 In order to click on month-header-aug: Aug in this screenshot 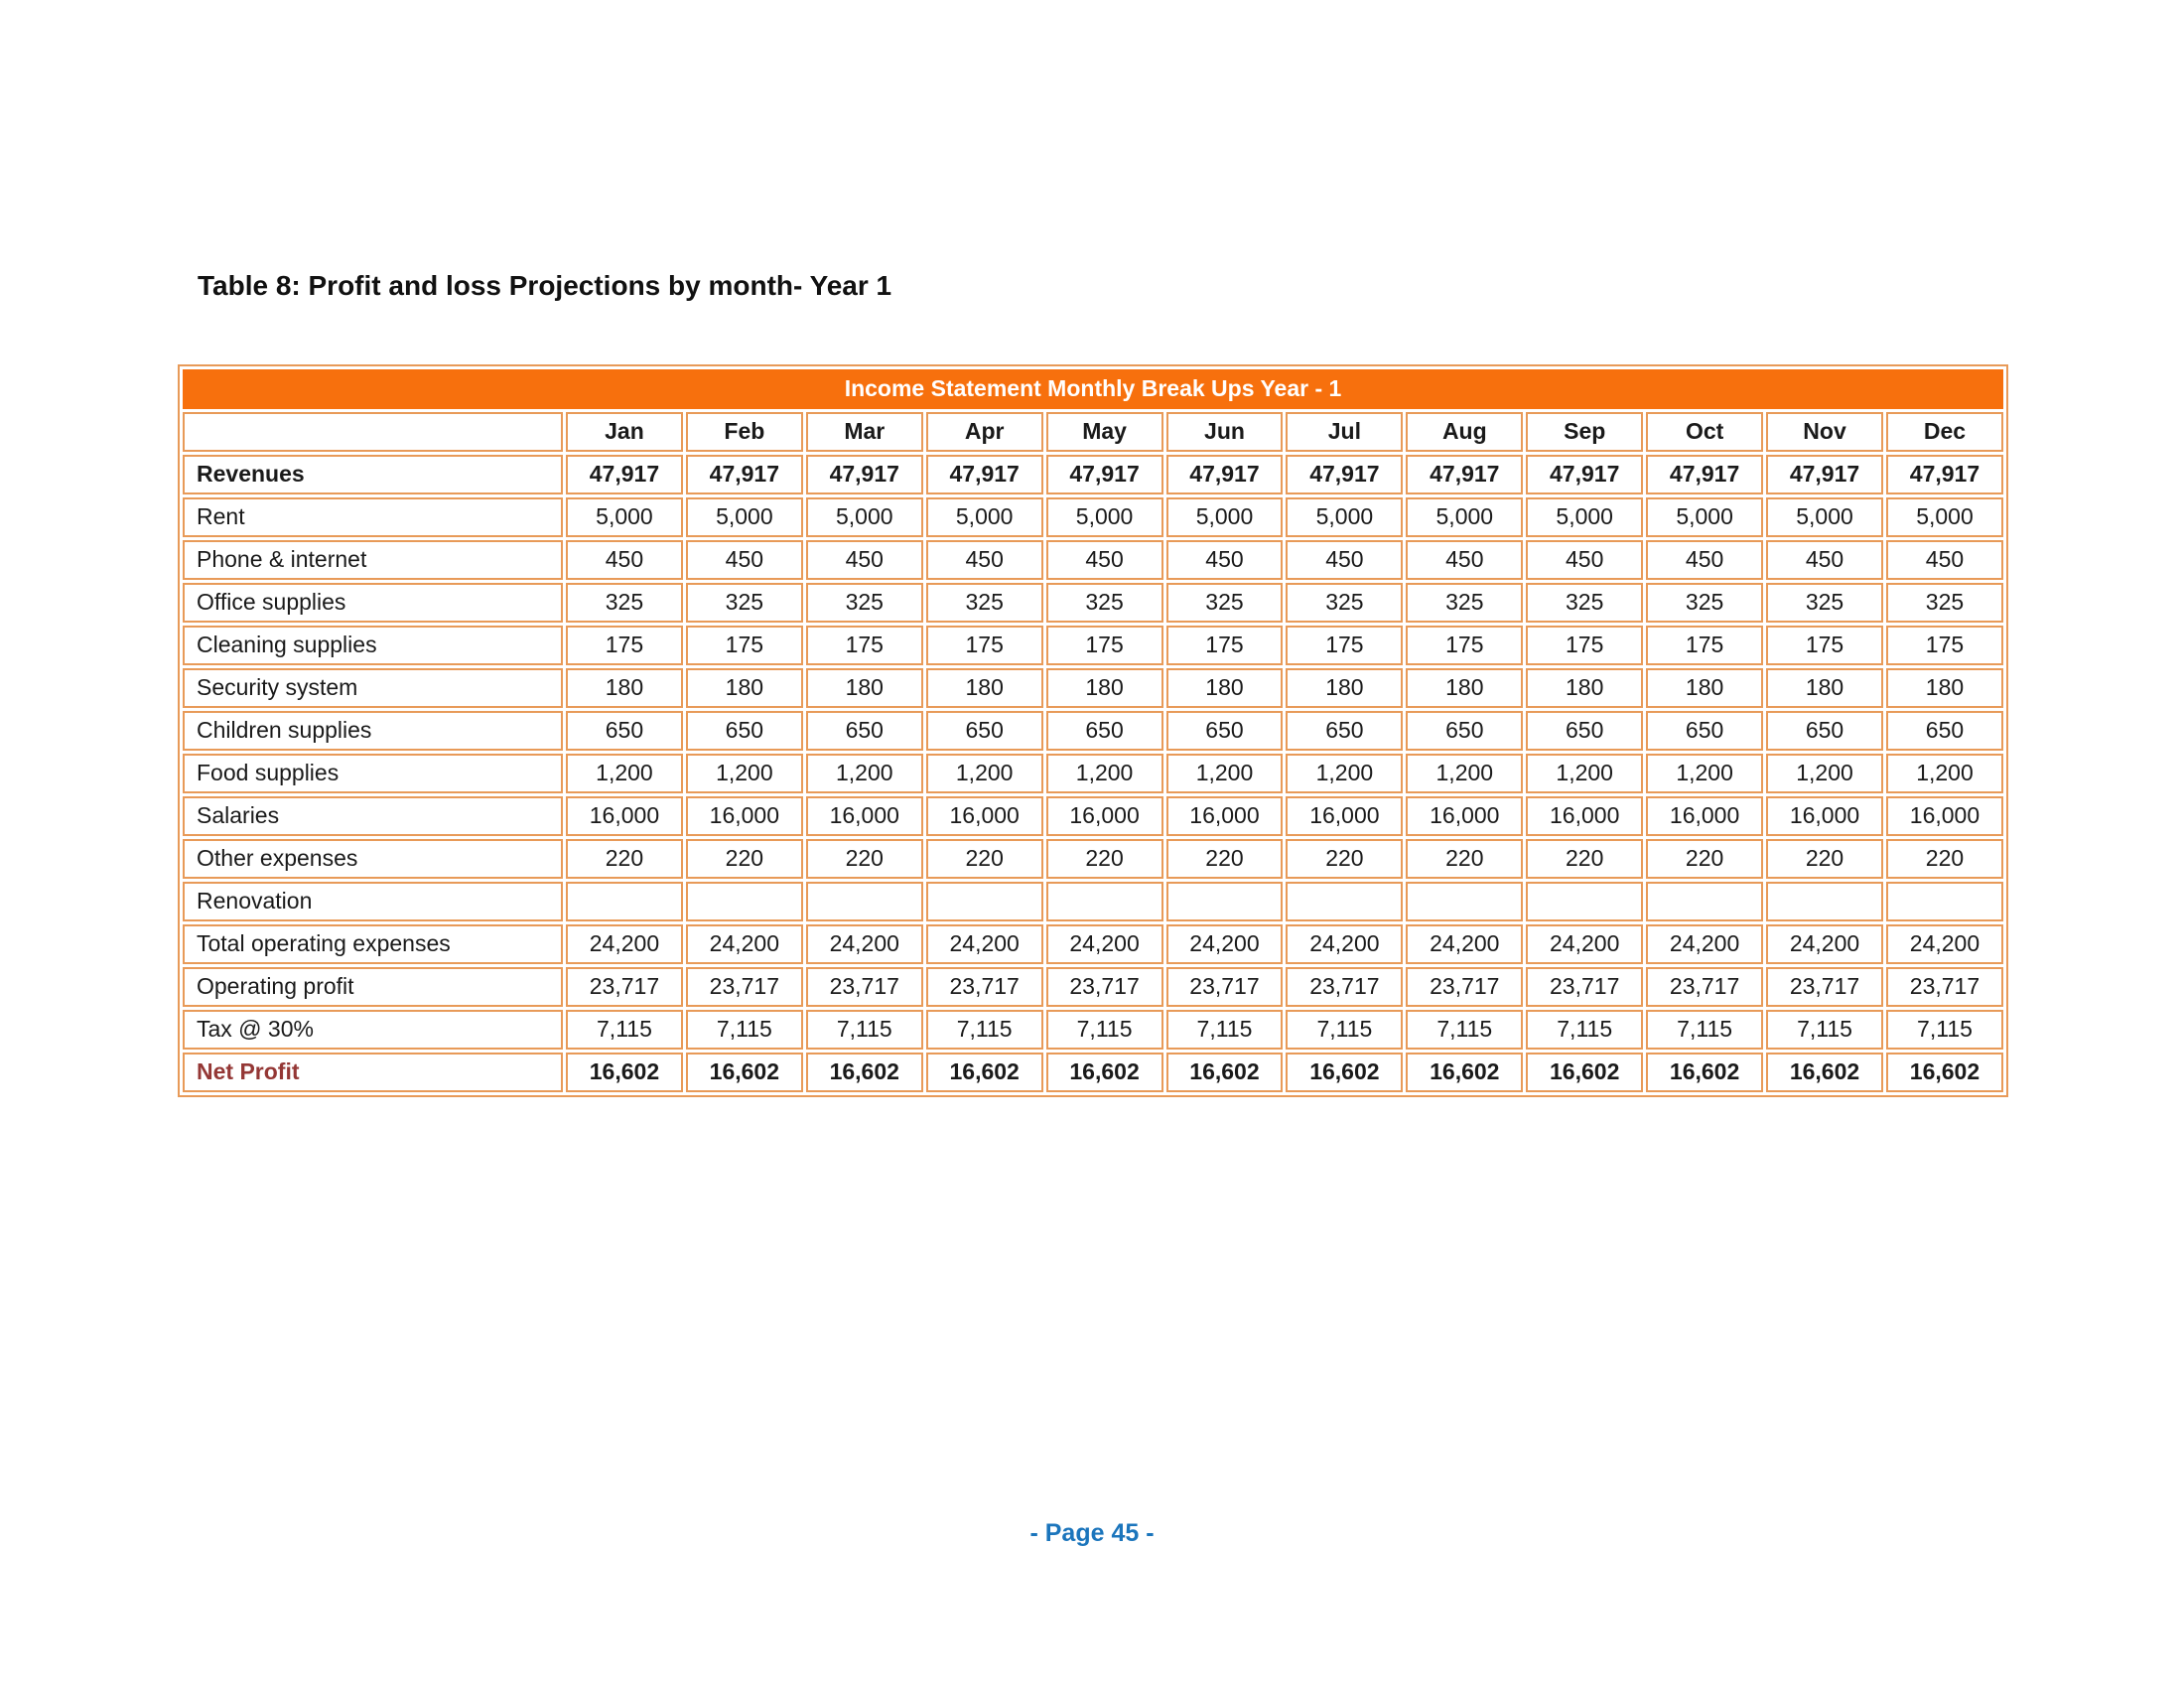, I will do `click(1465, 432)`.